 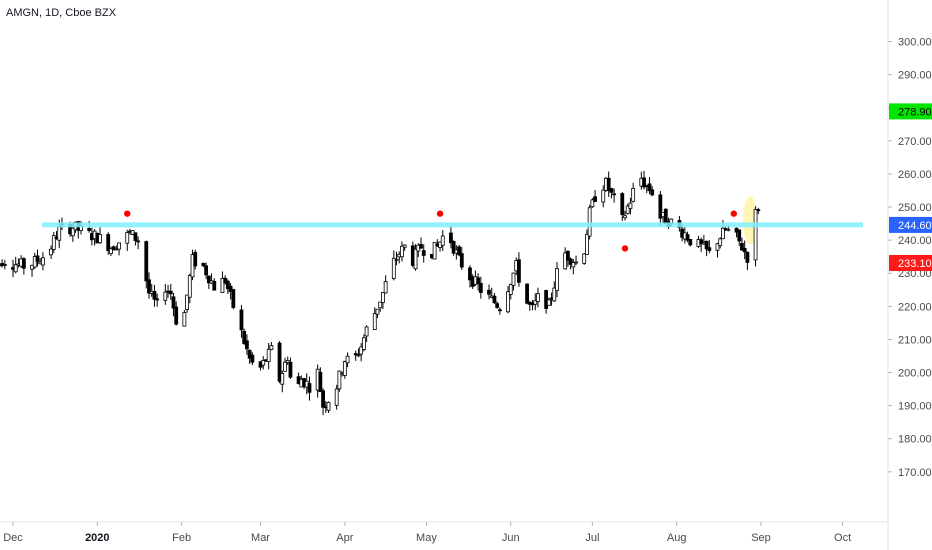 I want to click on y-tick-label: 190.00, so click(x=915, y=407).